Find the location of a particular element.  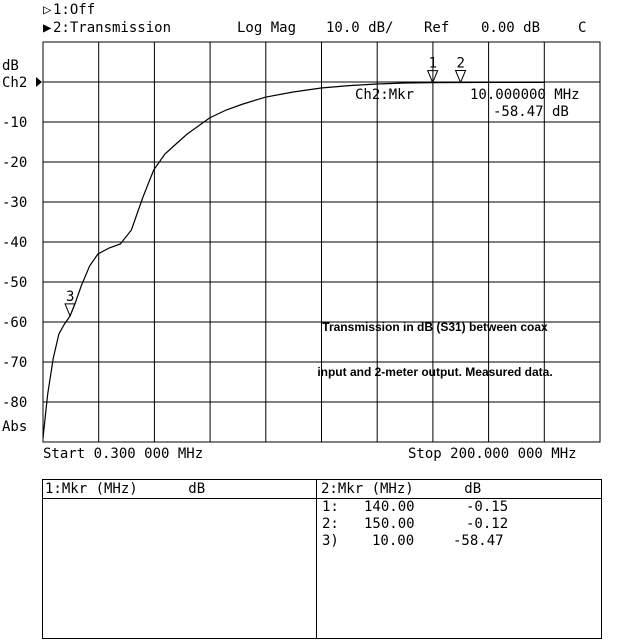

marker-2-icon is located at coordinates (460, 76).